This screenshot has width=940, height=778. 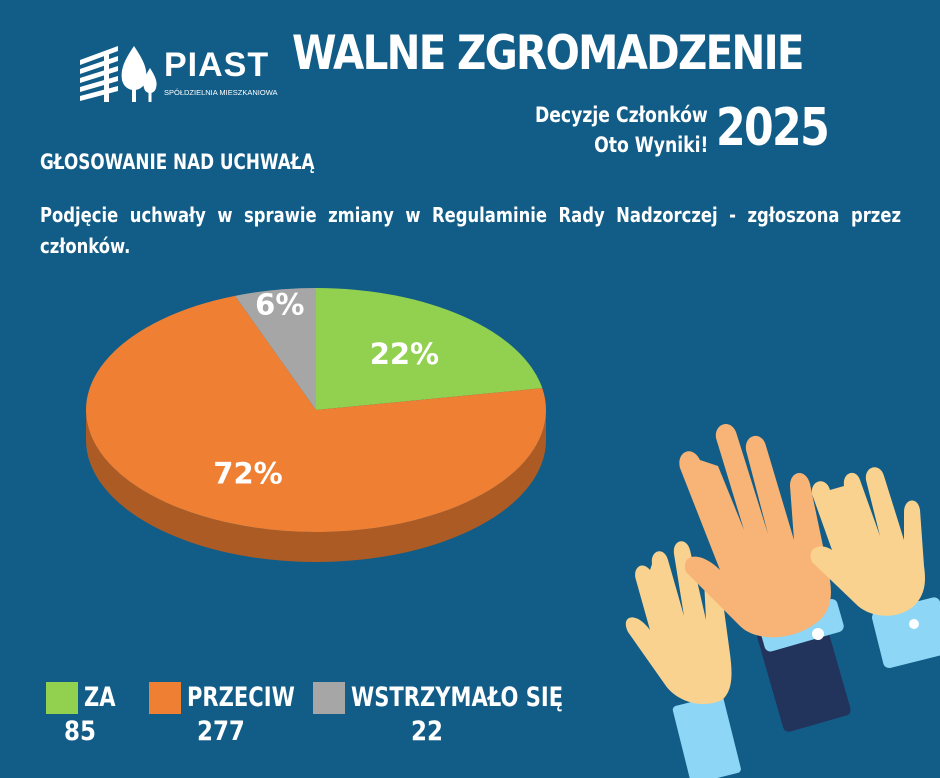 I want to click on piast-logo: PIAST SPÓŁDZIELNIA MIESZKANIOWA, so click(x=183, y=73).